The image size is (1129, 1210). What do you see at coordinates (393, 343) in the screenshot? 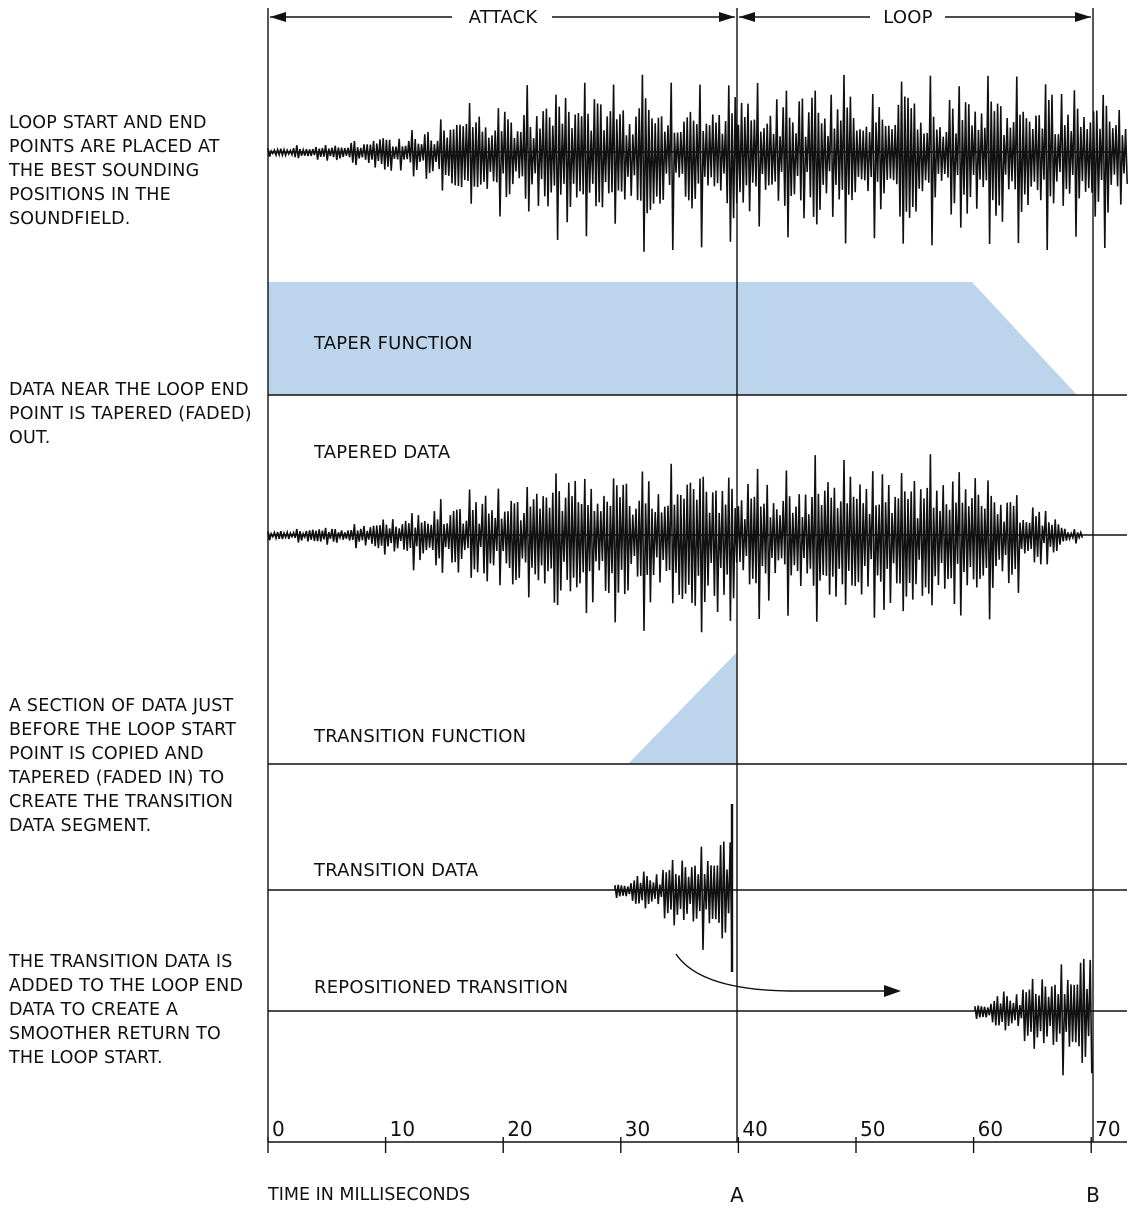
I see `taper-function-label: TAPER FUNCTION` at bounding box center [393, 343].